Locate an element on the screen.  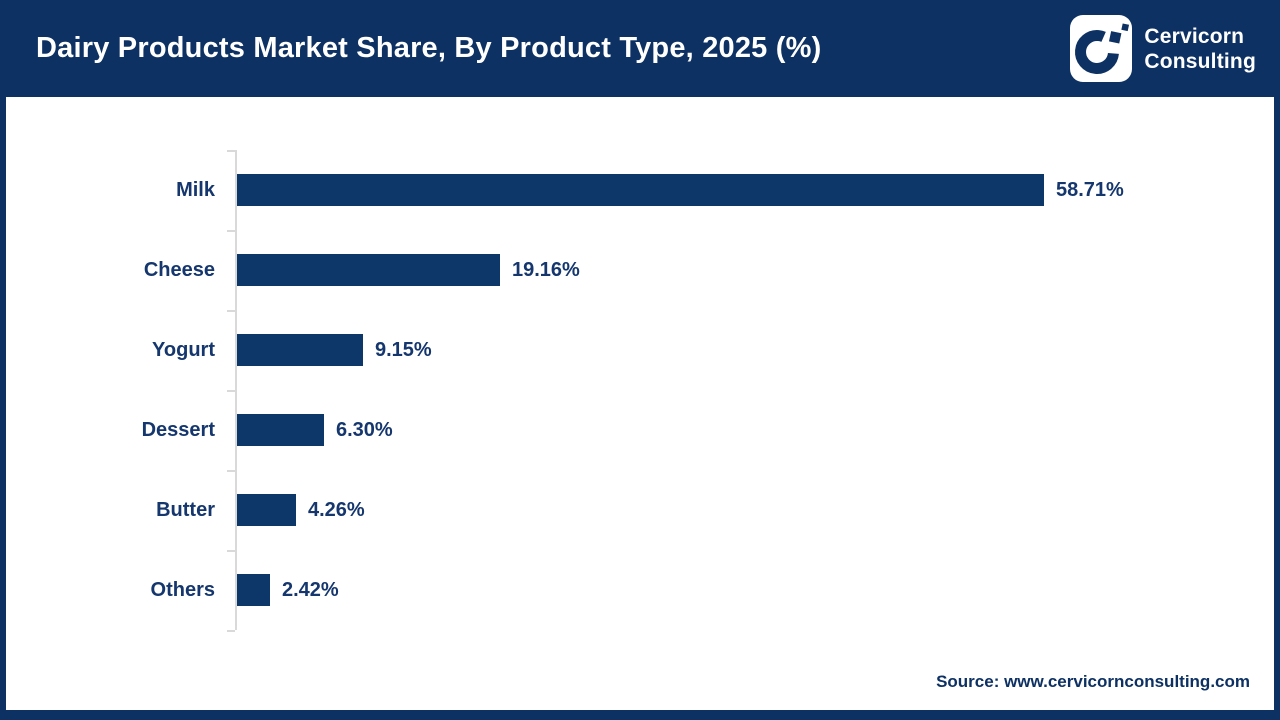
chart-row: Dessert 6.30% is located at coordinates (640, 430).